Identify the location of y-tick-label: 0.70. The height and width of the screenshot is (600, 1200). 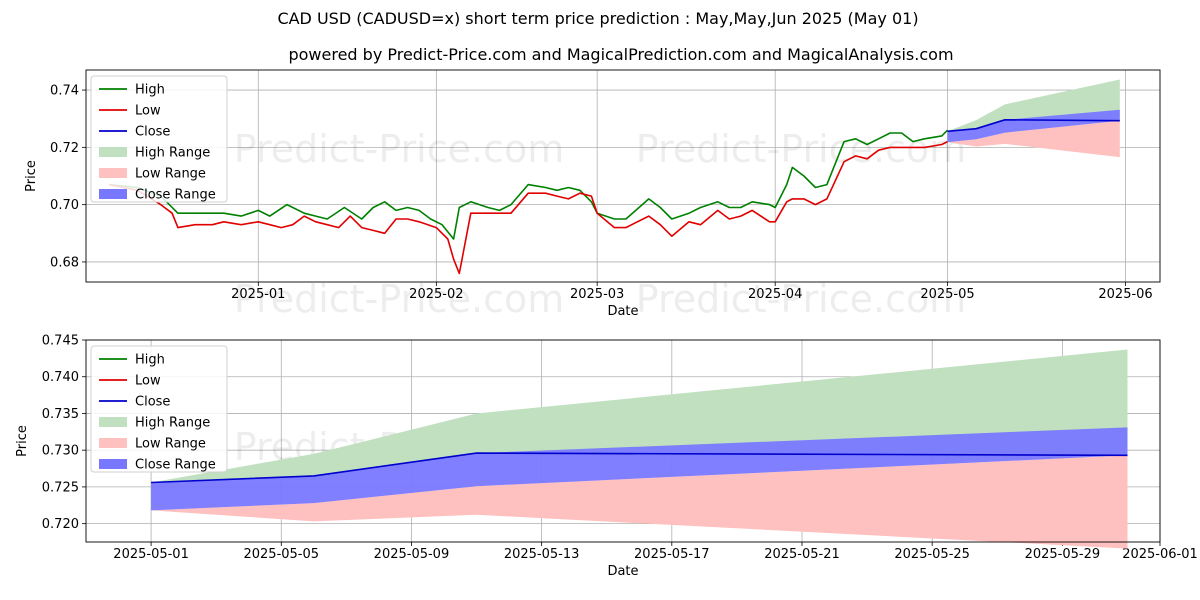
(64, 205).